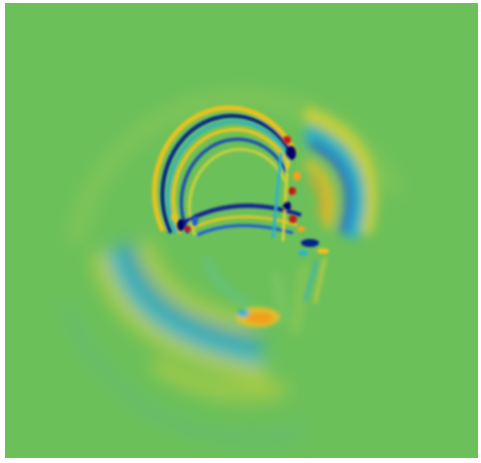 Image resolution: width=481 pixels, height=463 pixels. I want to click on interface-column, so click(300, 196).